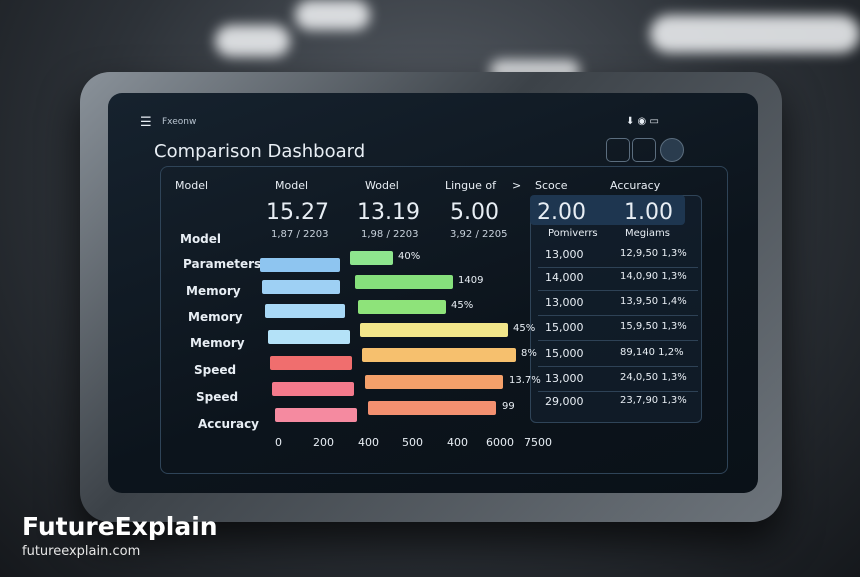 The image size is (860, 577). What do you see at coordinates (412, 442) in the screenshot?
I see `axis-label: 500` at bounding box center [412, 442].